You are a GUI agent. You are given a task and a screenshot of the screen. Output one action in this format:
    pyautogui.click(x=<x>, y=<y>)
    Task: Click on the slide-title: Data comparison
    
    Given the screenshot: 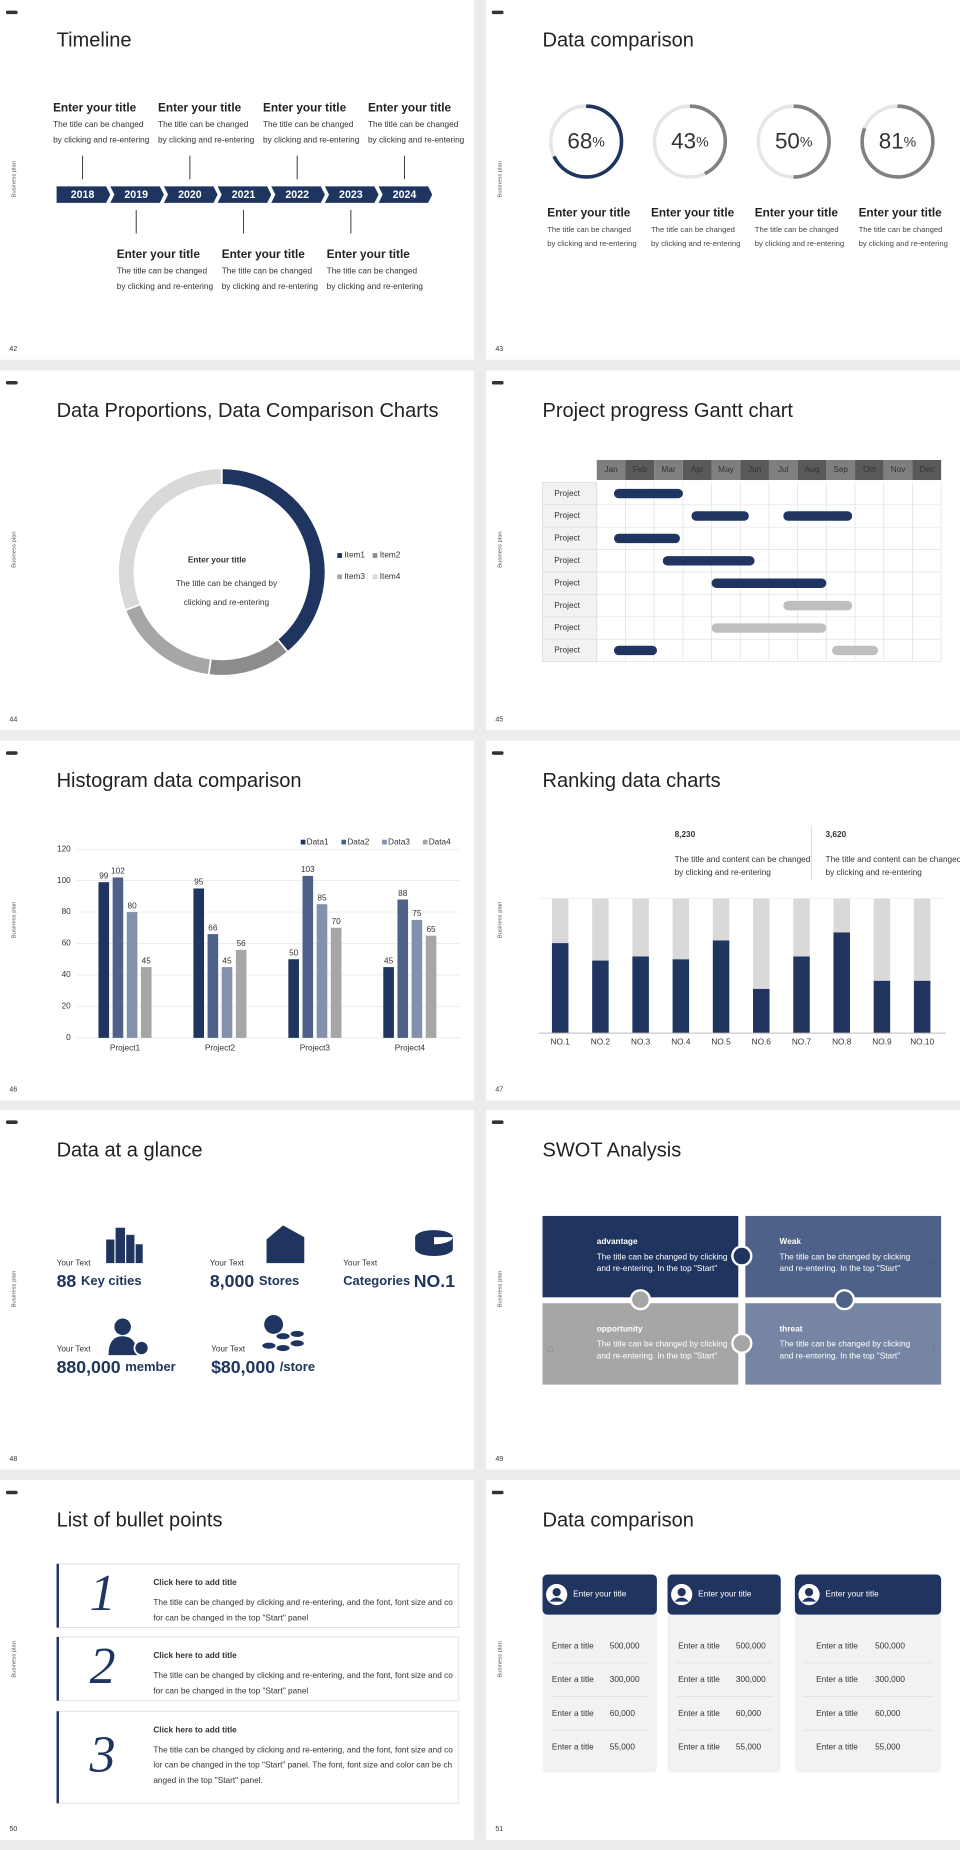 What is the action you would take?
    pyautogui.click(x=618, y=1521)
    